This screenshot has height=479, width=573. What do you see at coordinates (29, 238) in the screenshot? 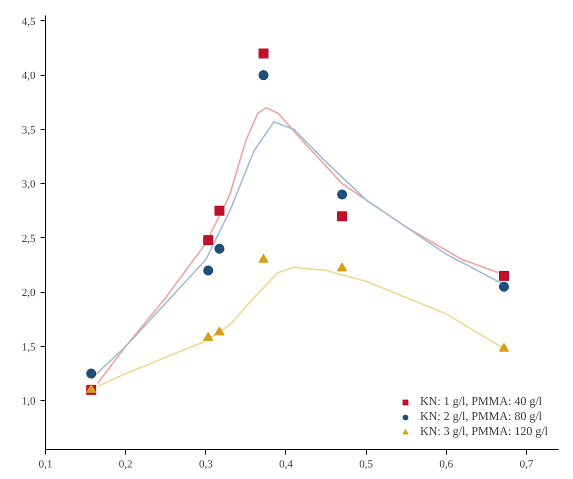
I see `y-tick-label: 2,5` at bounding box center [29, 238].